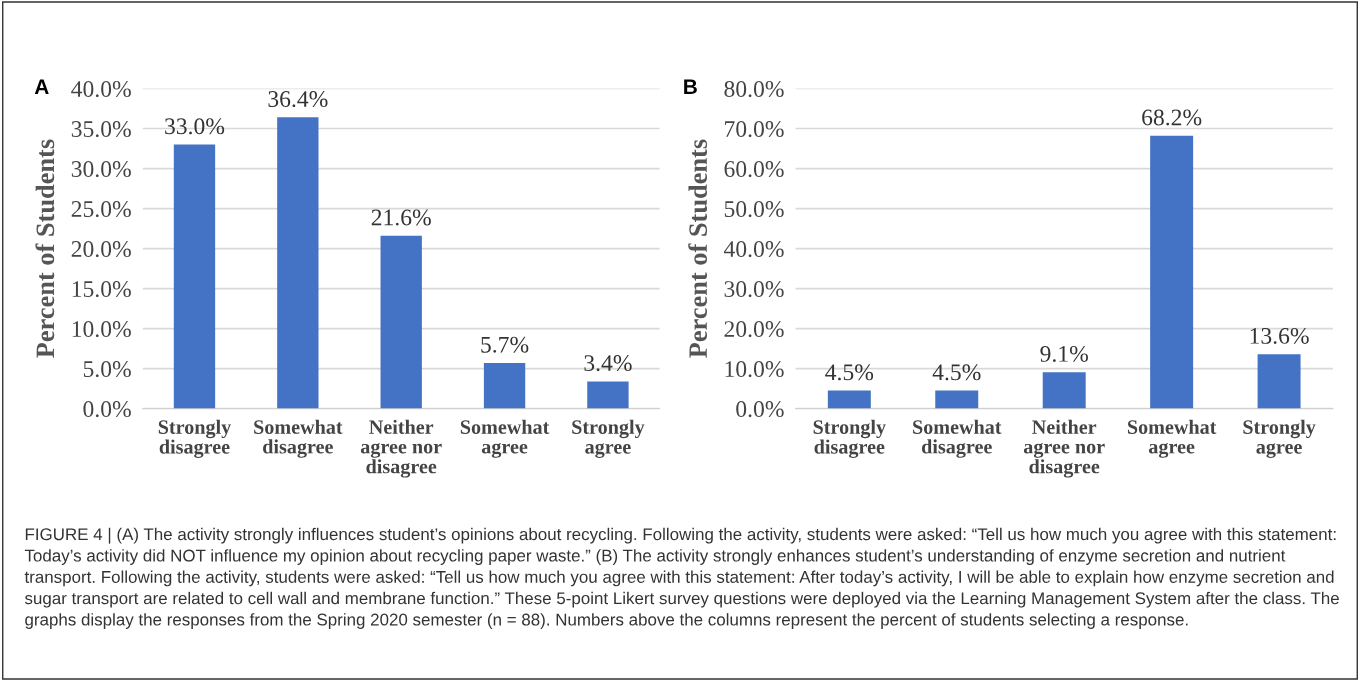  Describe the element at coordinates (608, 363) in the screenshot. I see `data-label: 3.4%` at that location.